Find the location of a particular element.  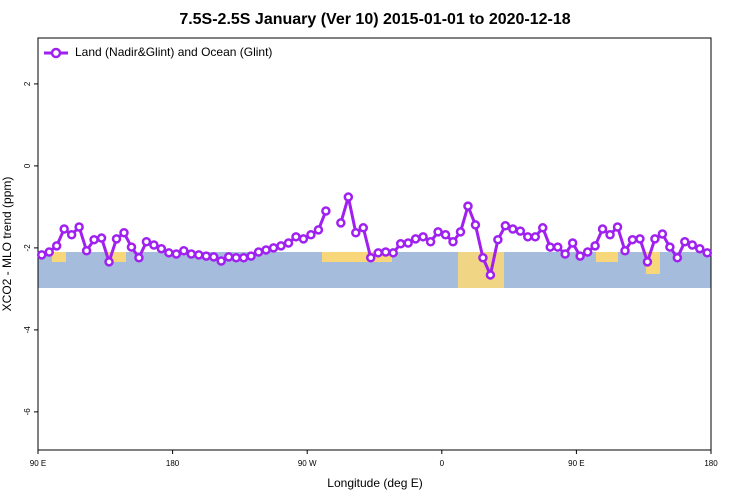

y-tick-label: 0 is located at coordinates (27, 165).